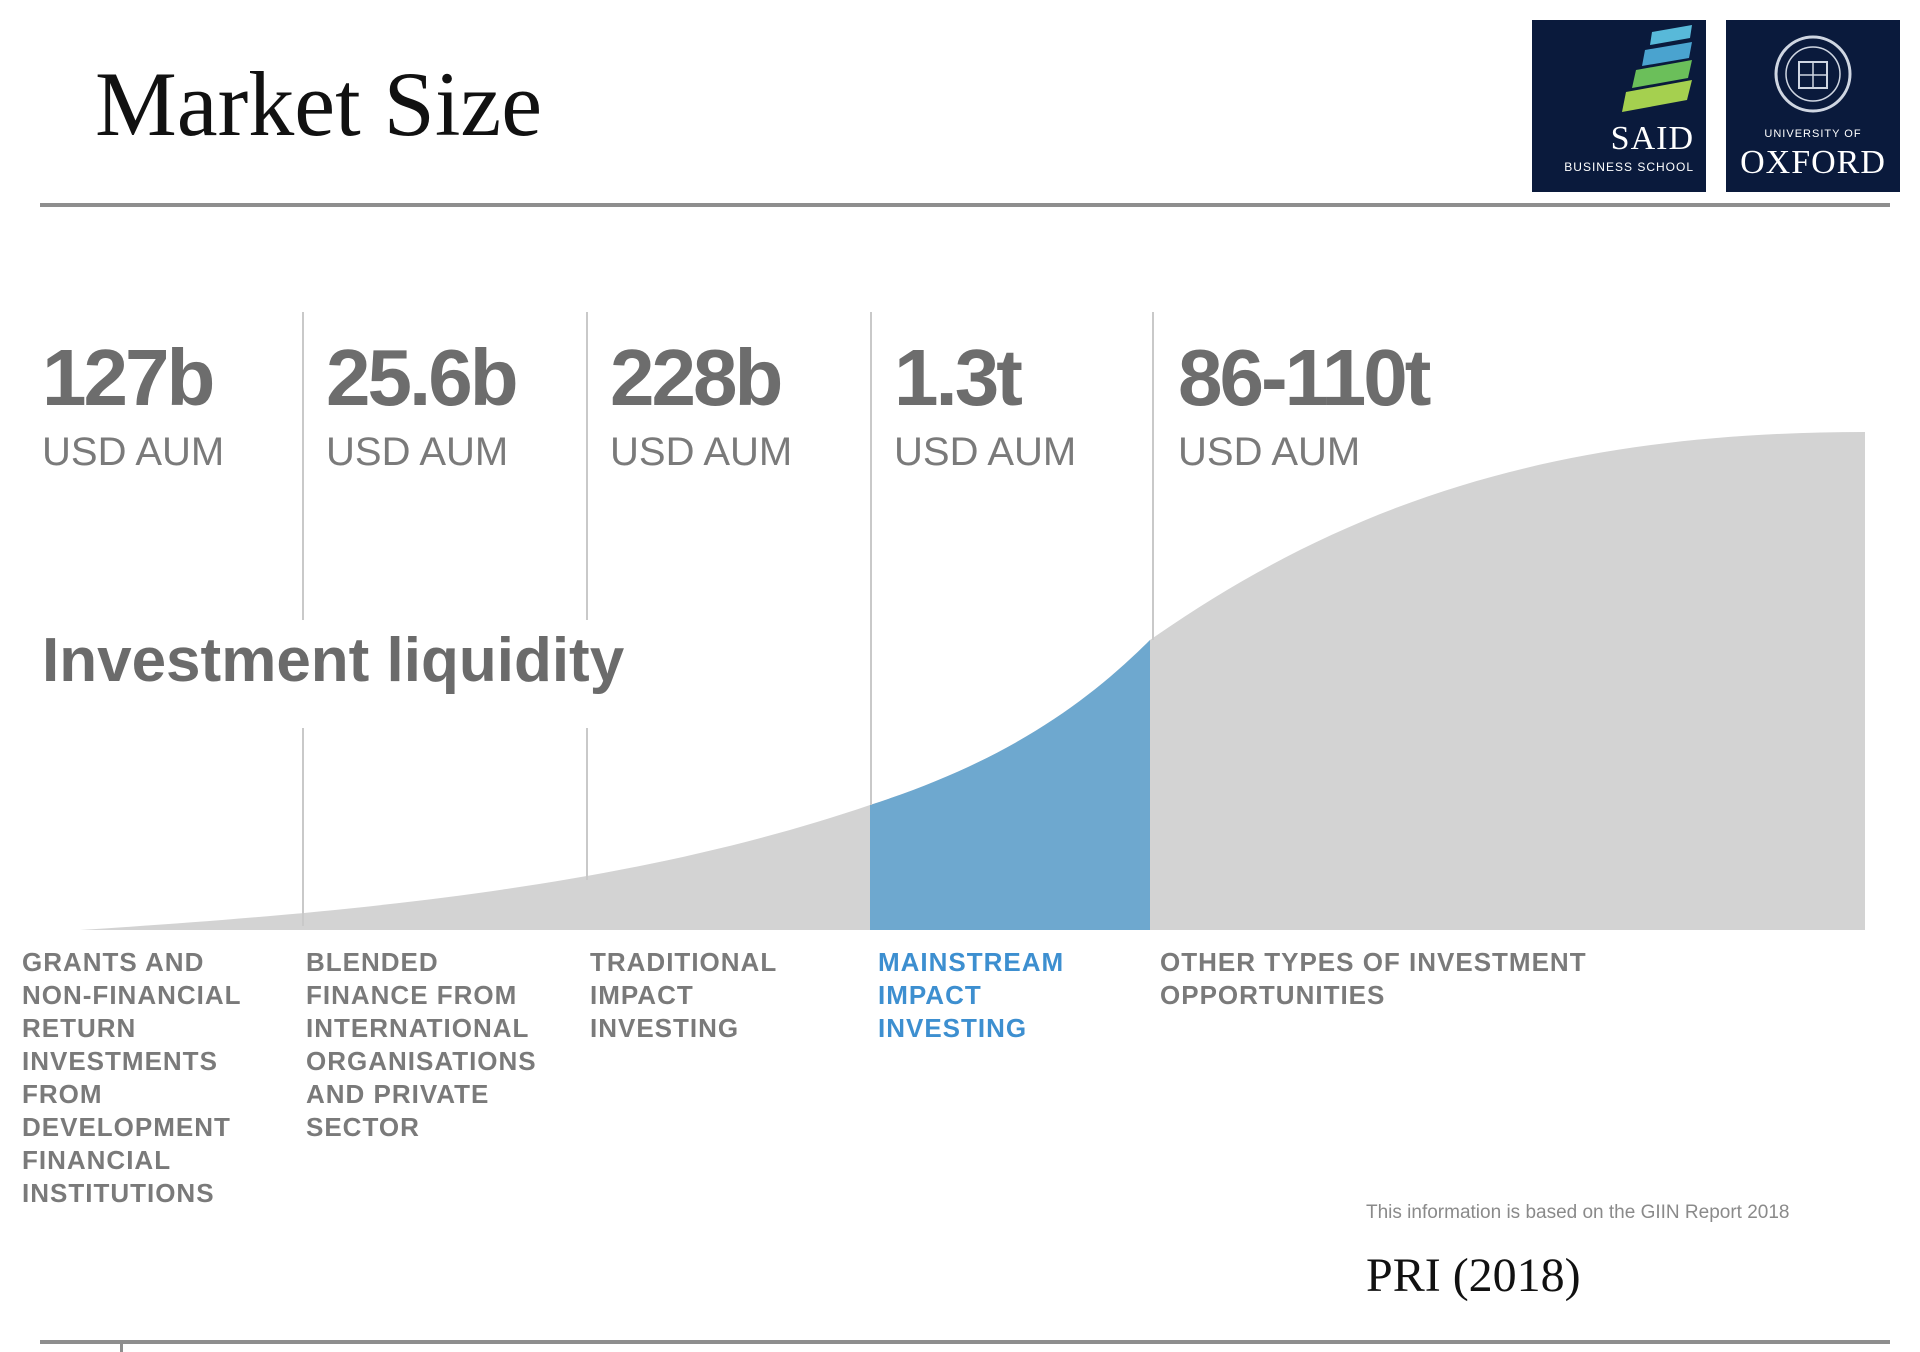 This screenshot has height=1352, width=1920. Describe the element at coordinates (1813, 162) in the screenshot. I see `oxford-logo-name: OXFORD` at that location.